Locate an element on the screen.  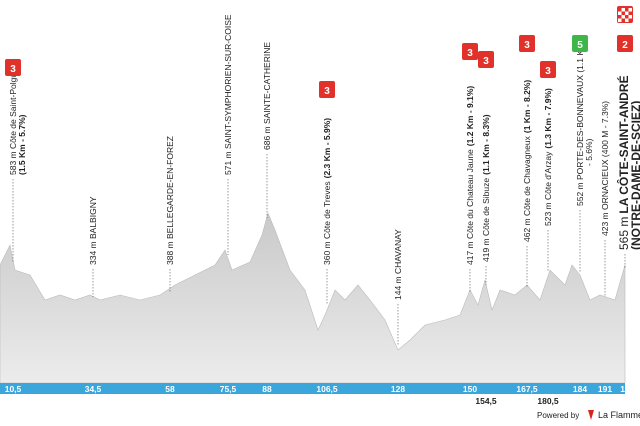
waypoint-text: 417 m Côte du Chateau Jaune is located at coordinates (470, 207).